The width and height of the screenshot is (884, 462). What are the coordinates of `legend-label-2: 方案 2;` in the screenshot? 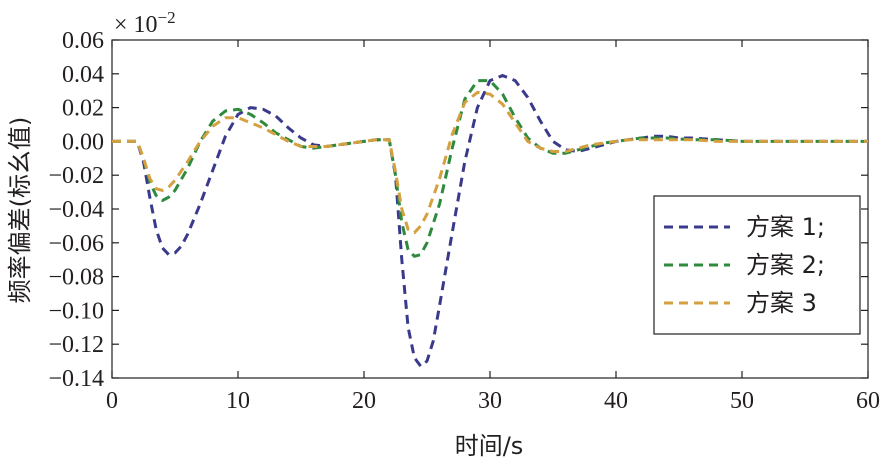 It's located at (785, 265).